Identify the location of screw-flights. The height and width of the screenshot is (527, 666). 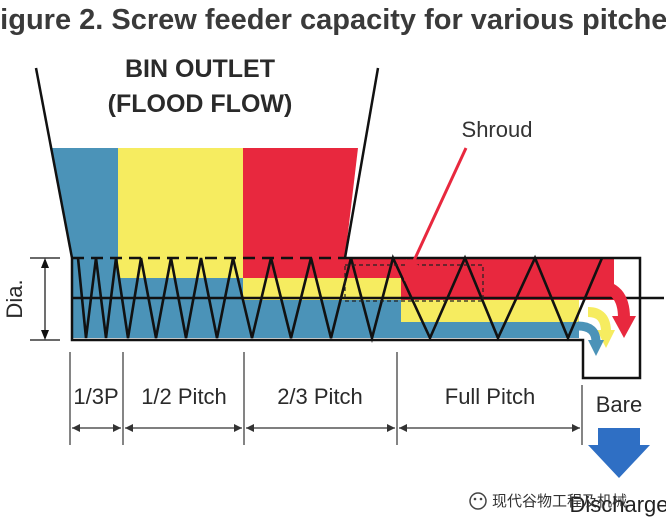
(340, 299).